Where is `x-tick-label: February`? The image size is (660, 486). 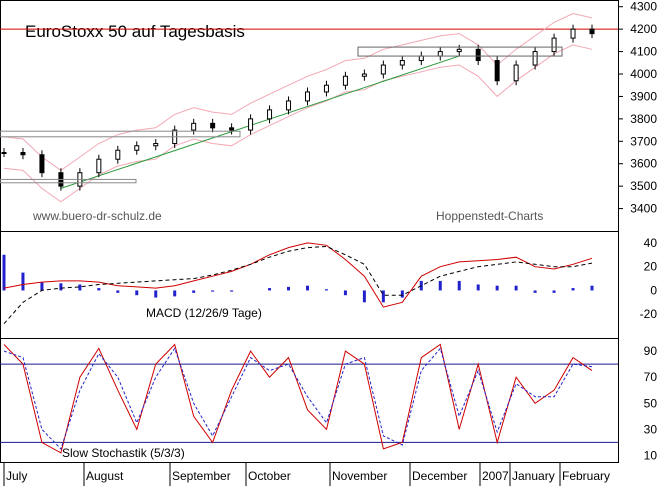
x-tick-label: February is located at coordinates (586, 476).